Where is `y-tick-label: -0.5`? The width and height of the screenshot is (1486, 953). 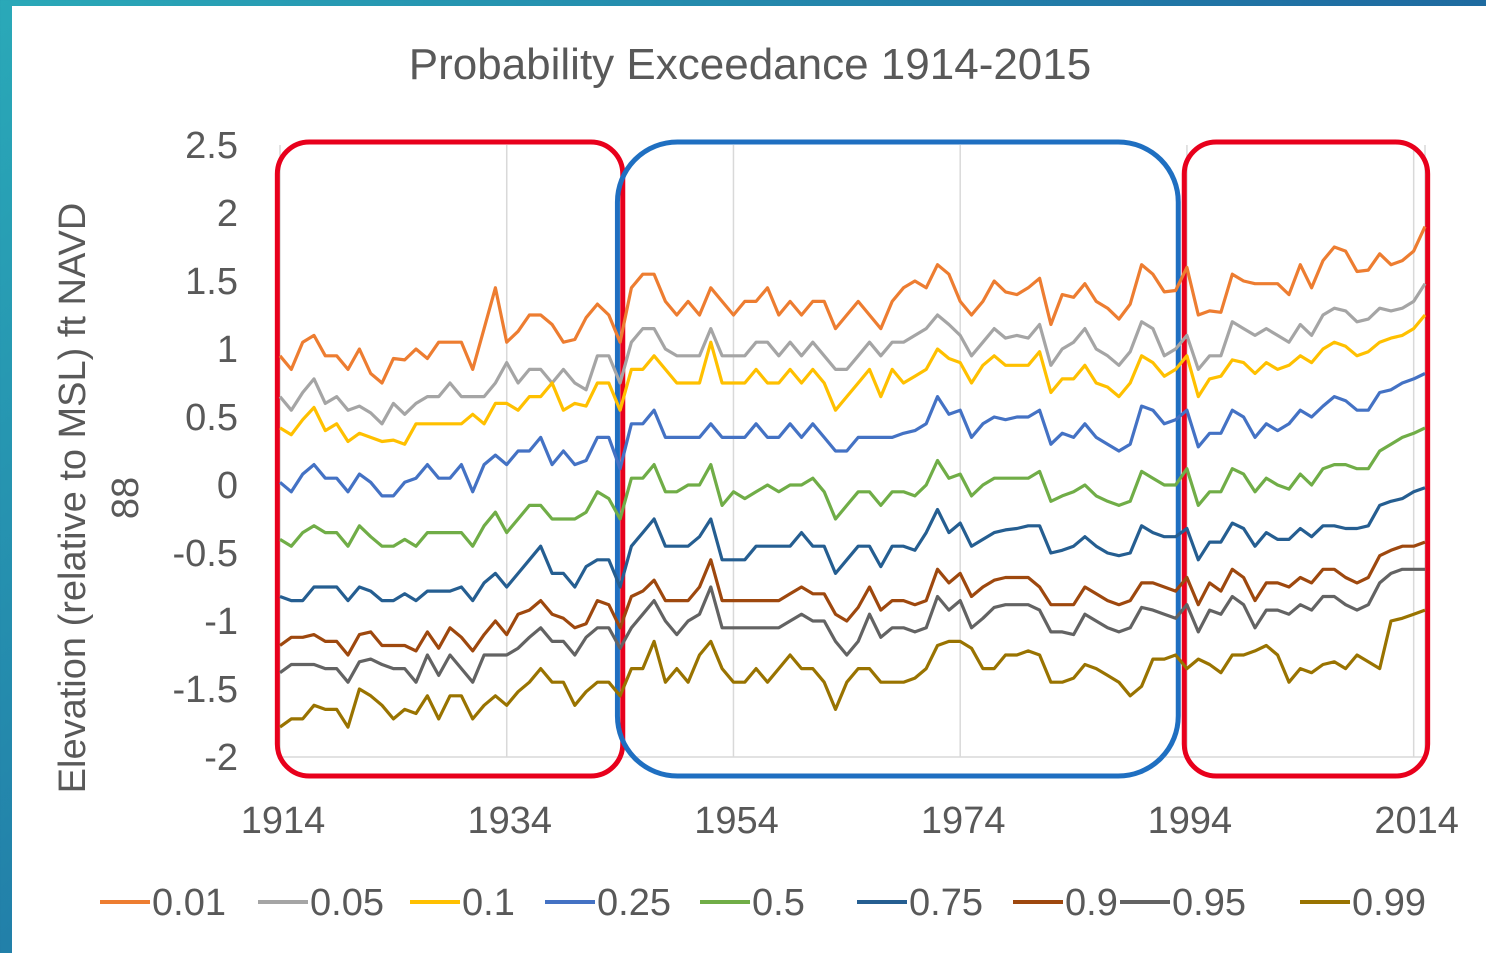 y-tick-label: -0.5 is located at coordinates (205, 554).